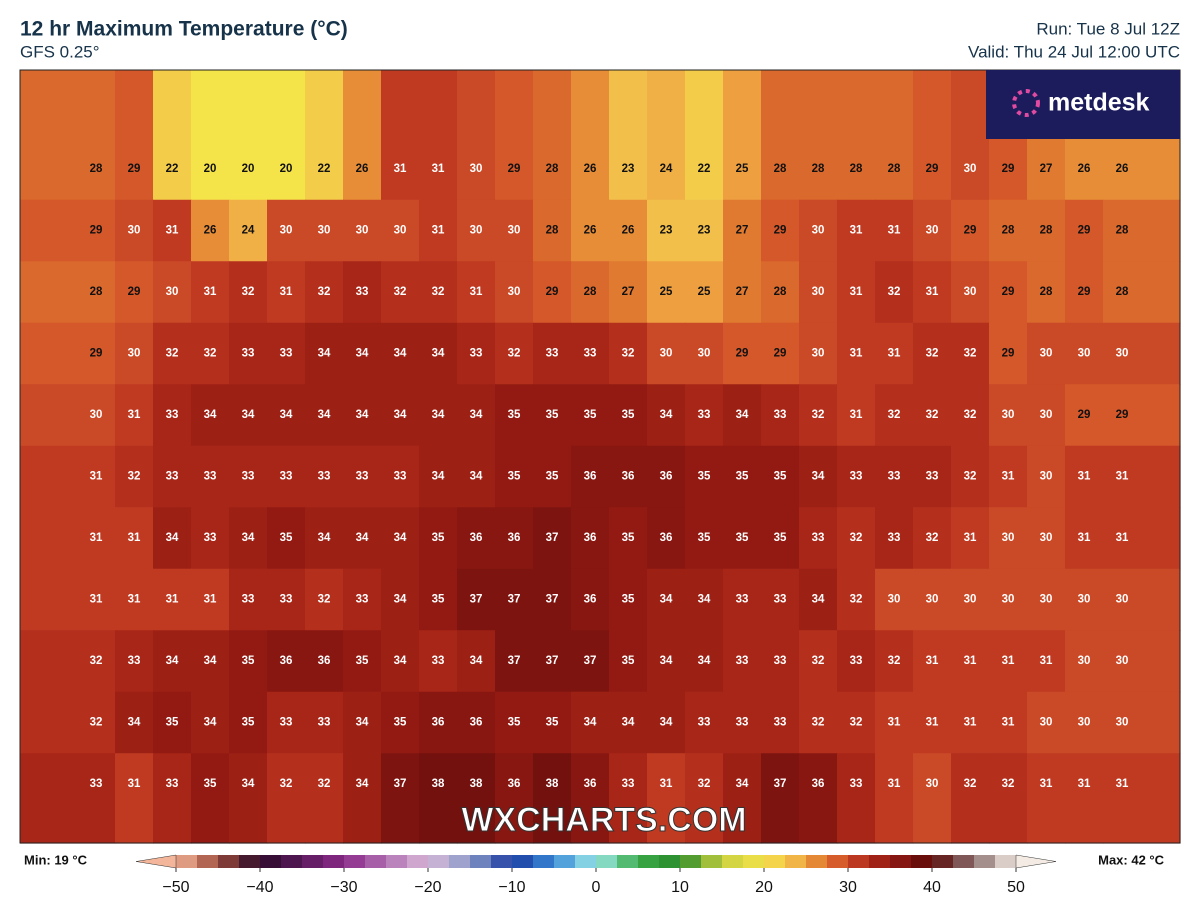  Describe the element at coordinates (628, 292) in the screenshot. I see `temperature-label: 27` at that location.